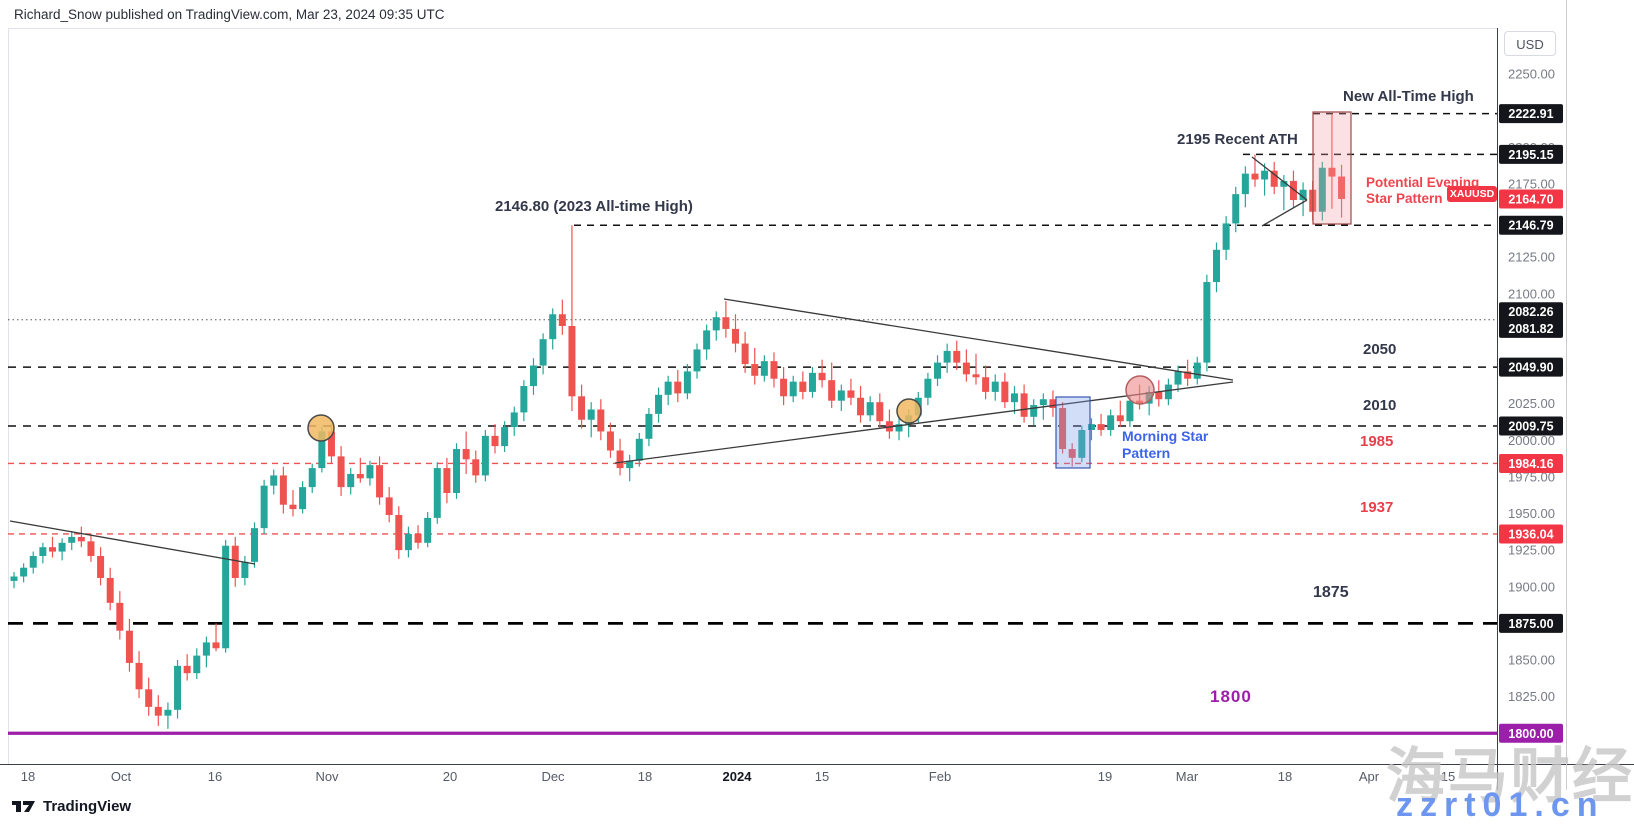 The height and width of the screenshot is (827, 1634). I want to click on morning-star-box, so click(1073, 432).